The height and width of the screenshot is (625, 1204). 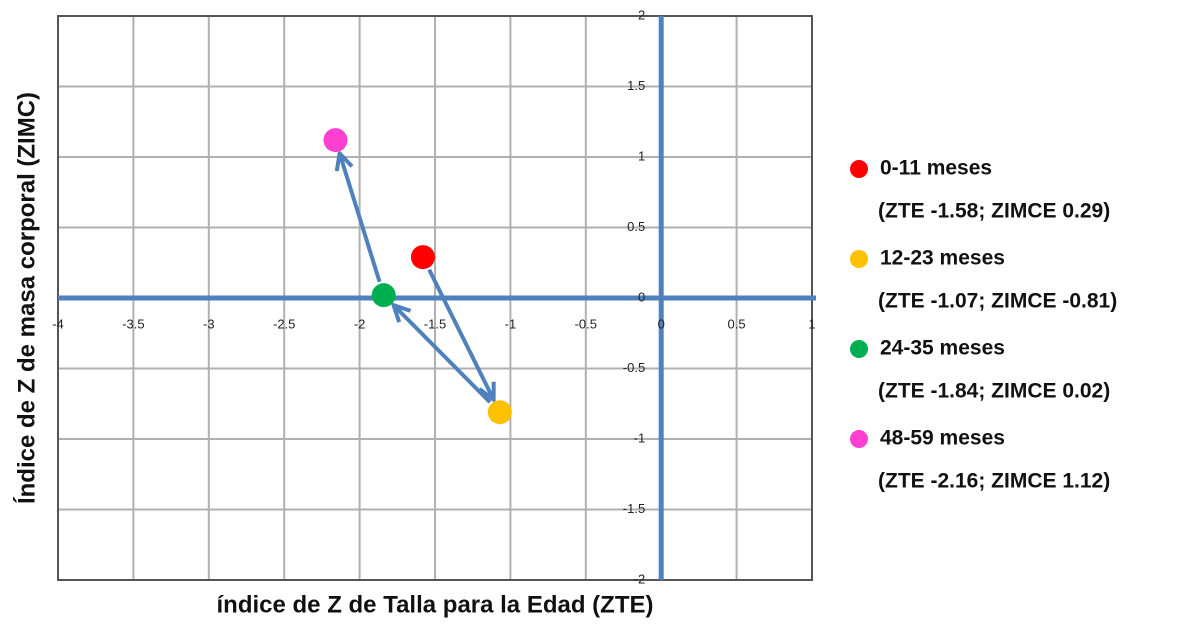 What do you see at coordinates (435, 604) in the screenshot?
I see `x-axis-title: índice de Z de Talla para la Edad (ZTE)` at bounding box center [435, 604].